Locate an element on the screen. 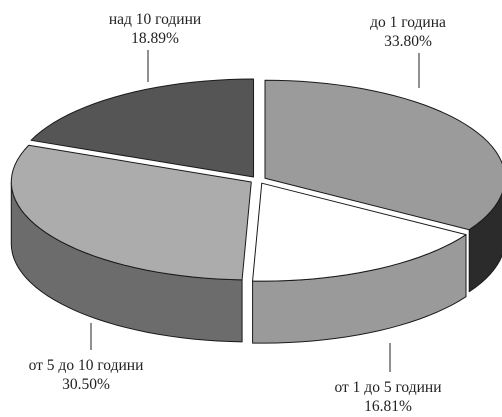  slice-value-0: 33.80% is located at coordinates (408, 41).